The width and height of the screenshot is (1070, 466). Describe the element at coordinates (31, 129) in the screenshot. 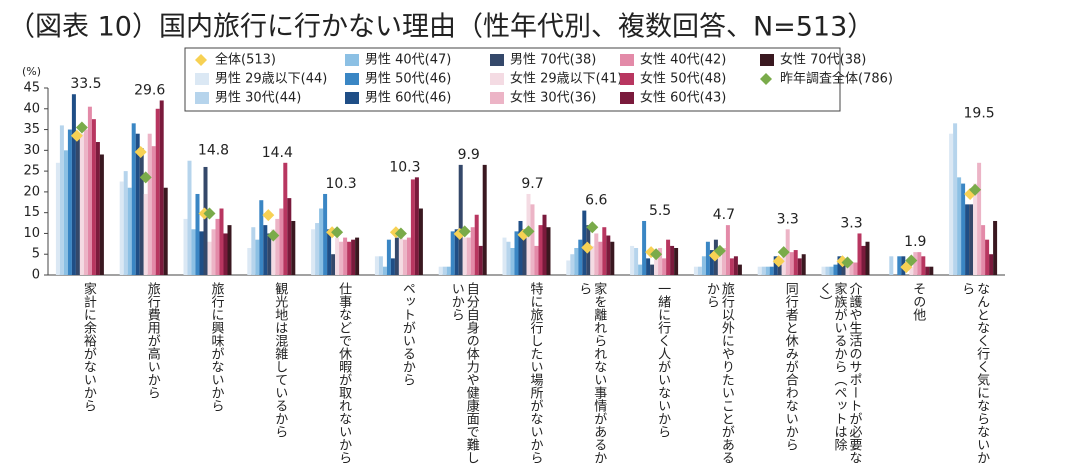

I see `y-tick-label: 35` at that location.